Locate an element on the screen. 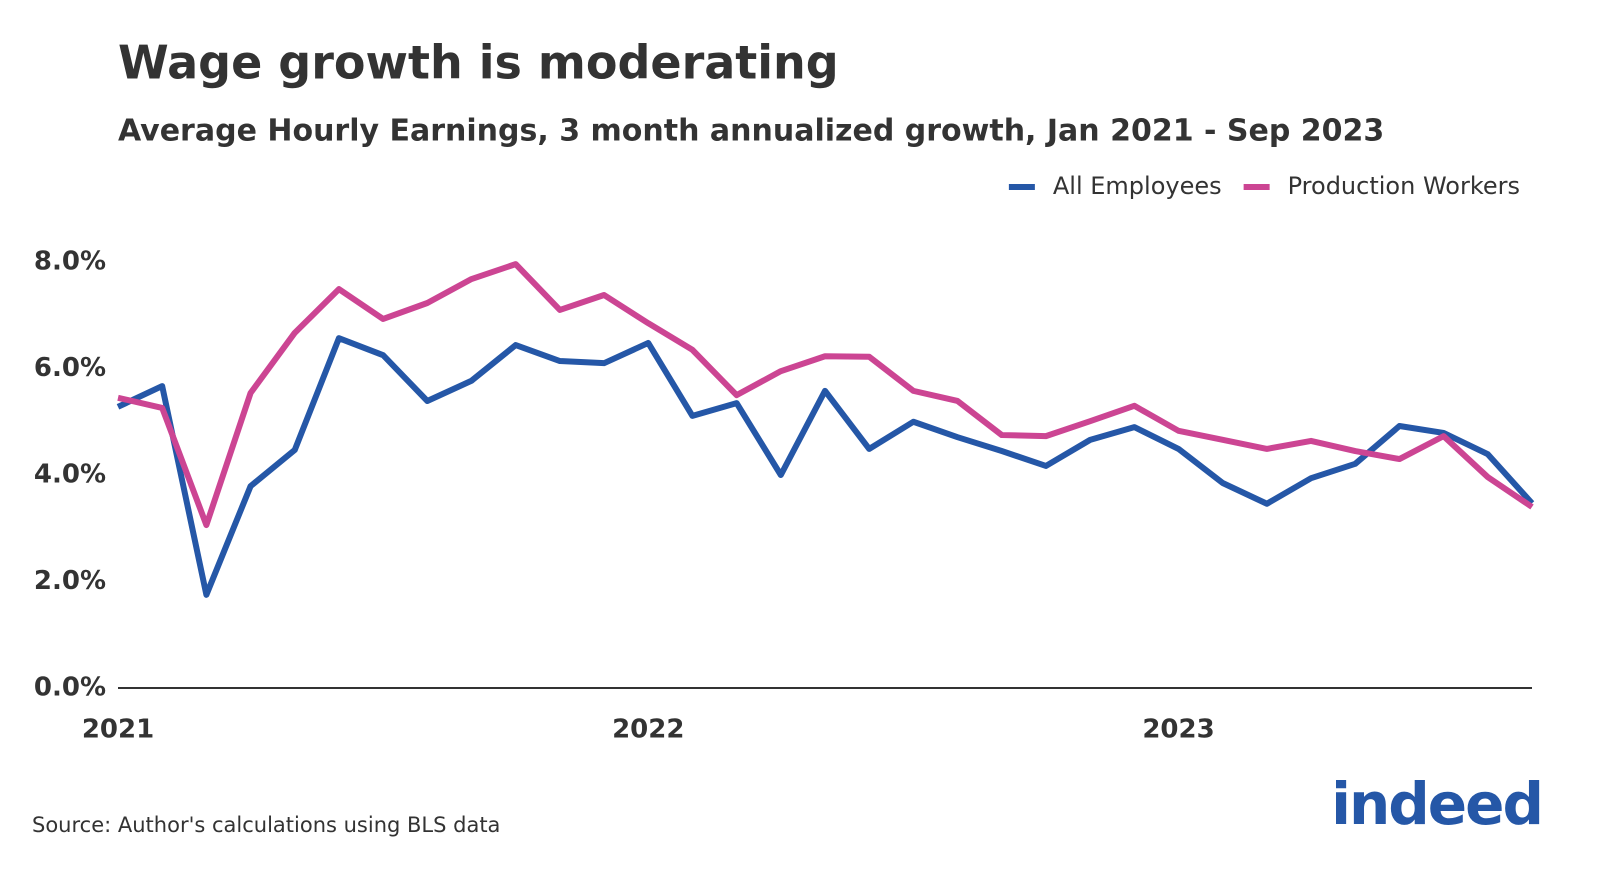 The height and width of the screenshot is (873, 1600). y-tick-label: 0.0% is located at coordinates (70, 688).